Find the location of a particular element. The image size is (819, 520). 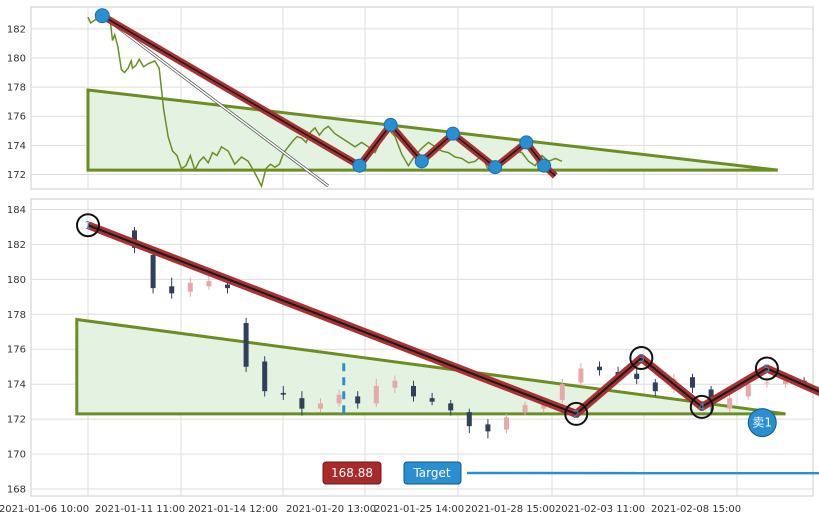

main-x-tick-label: 2021-01-06 10:00 is located at coordinates (44, 509).